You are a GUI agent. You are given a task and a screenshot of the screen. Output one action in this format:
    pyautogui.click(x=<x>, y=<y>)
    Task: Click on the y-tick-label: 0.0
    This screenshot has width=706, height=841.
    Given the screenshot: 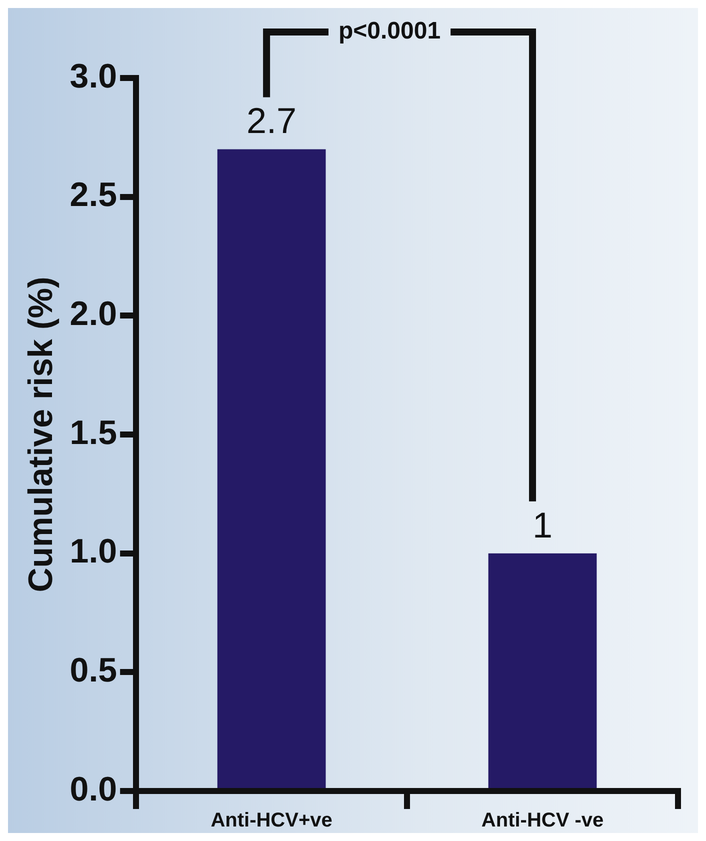 What is the action you would take?
    pyautogui.click(x=94, y=789)
    